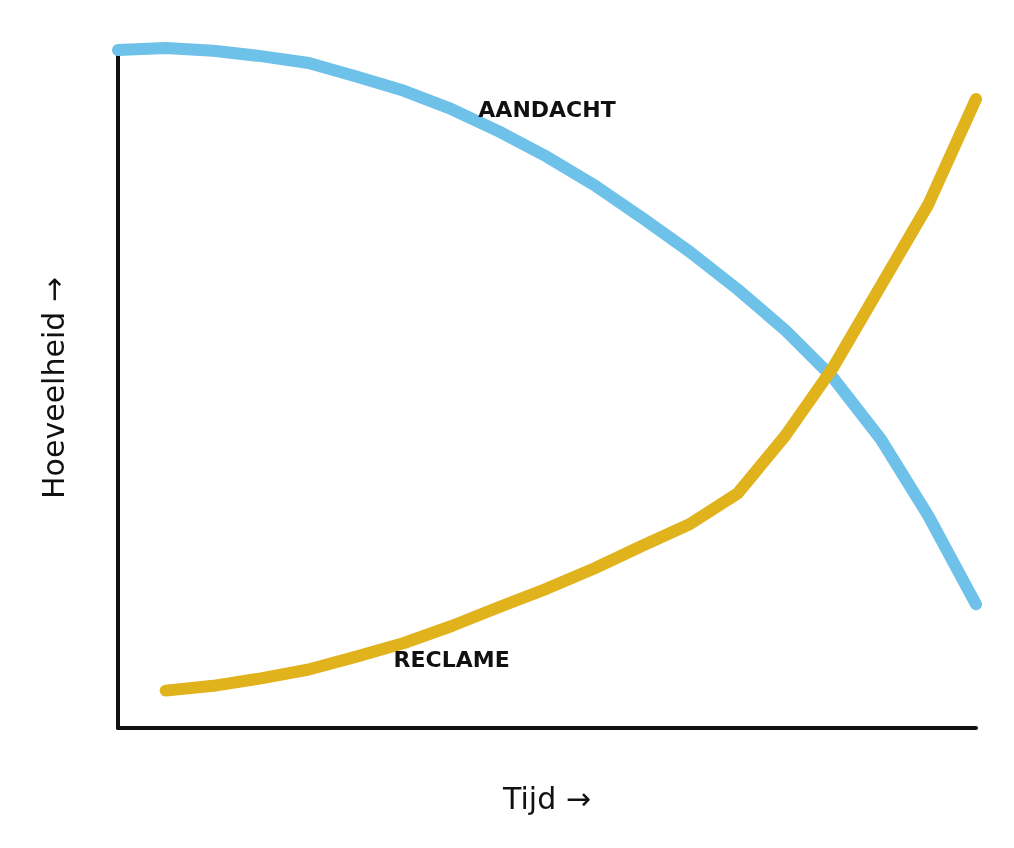  Describe the element at coordinates (547, 109) in the screenshot. I see `series-label: AANDACHT` at that location.